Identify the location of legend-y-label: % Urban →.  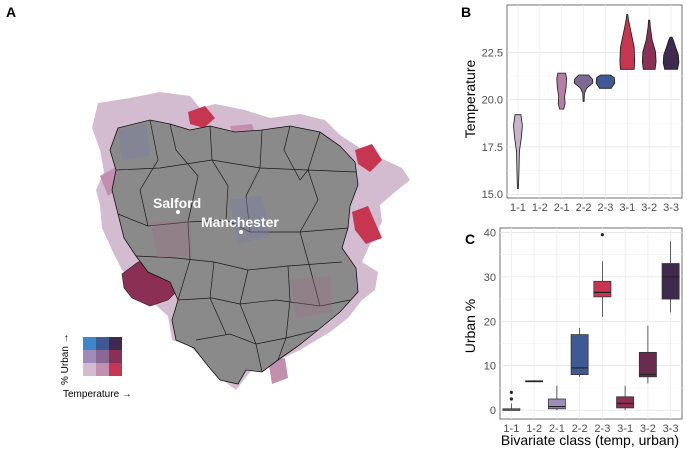
(65, 359).